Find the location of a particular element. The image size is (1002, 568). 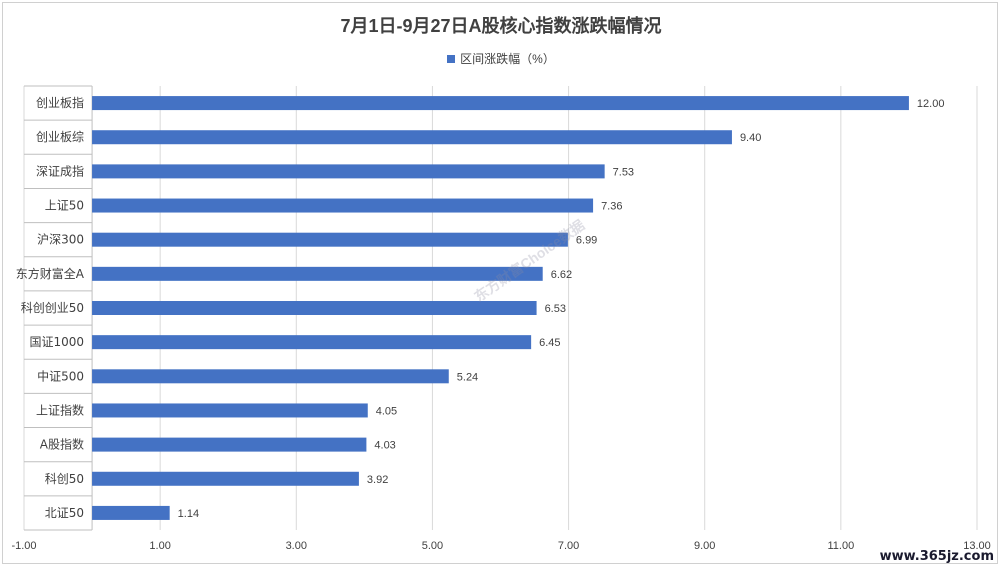

category-label: 北证50 is located at coordinates (64, 513).